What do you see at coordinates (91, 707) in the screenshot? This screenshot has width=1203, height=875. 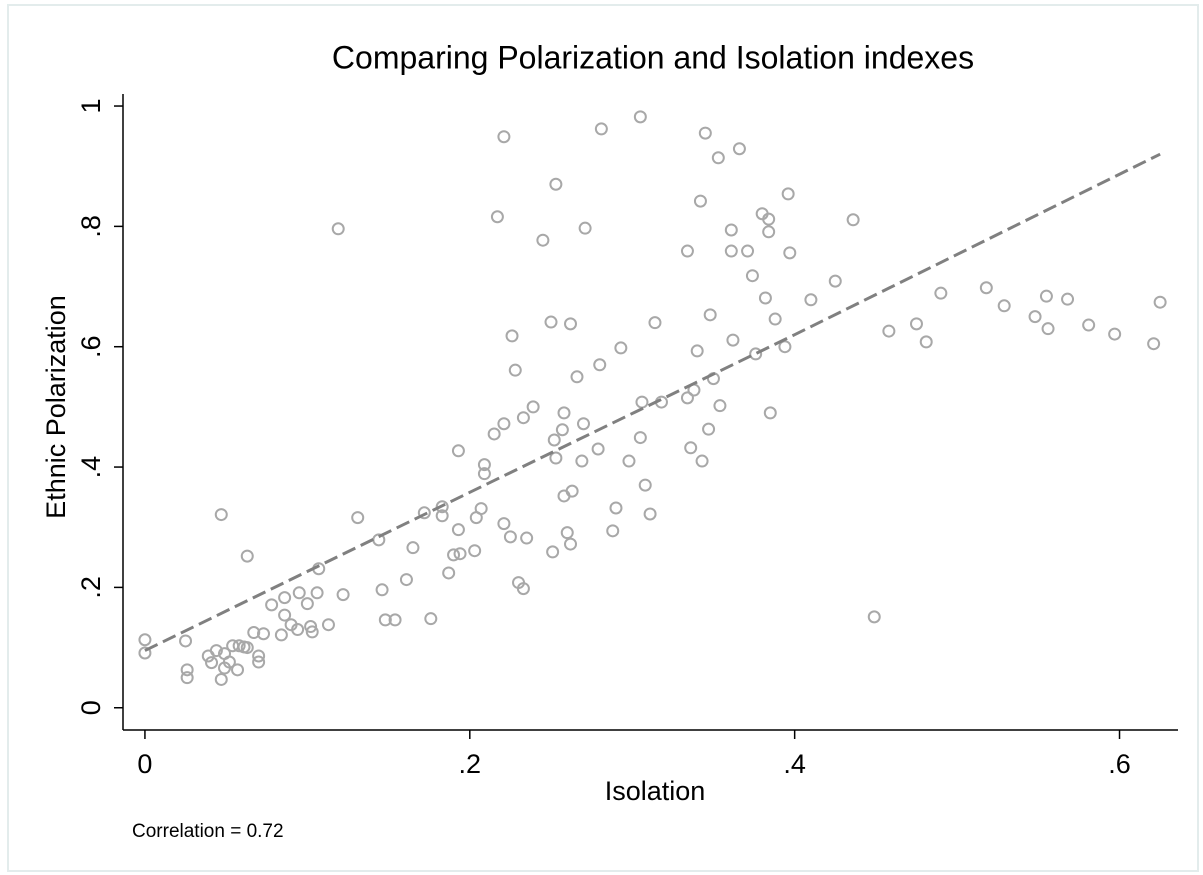 I see `y-tick-label: 0` at bounding box center [91, 707].